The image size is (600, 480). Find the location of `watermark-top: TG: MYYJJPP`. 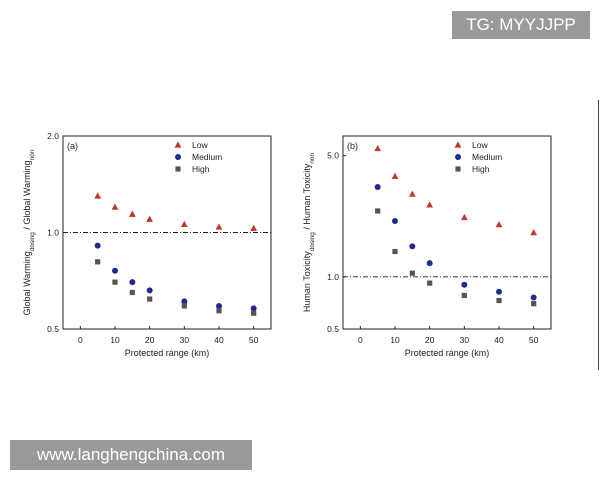

watermark-top: TG: MYYJJPP is located at coordinates (521, 25).